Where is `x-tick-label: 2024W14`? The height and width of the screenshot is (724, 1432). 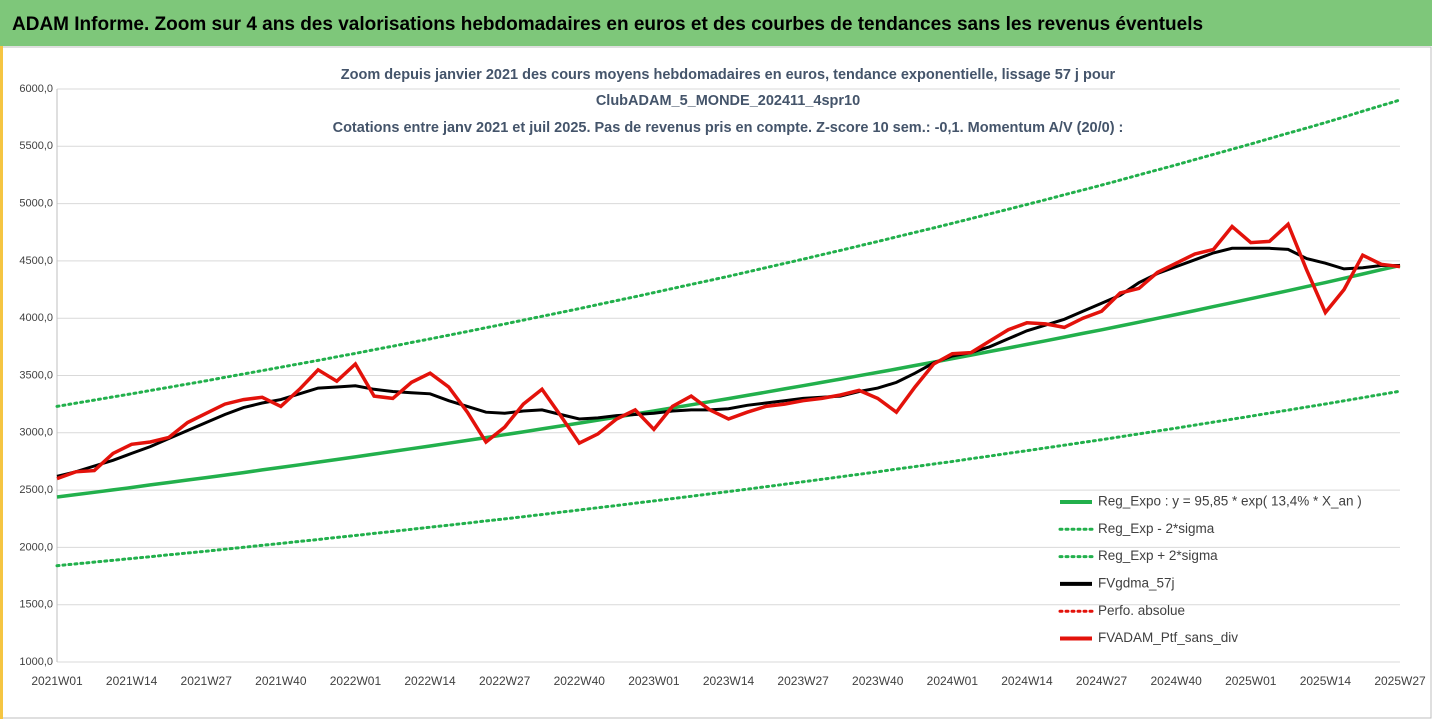
x-tick-label: 2024W14 is located at coordinates (1027, 681).